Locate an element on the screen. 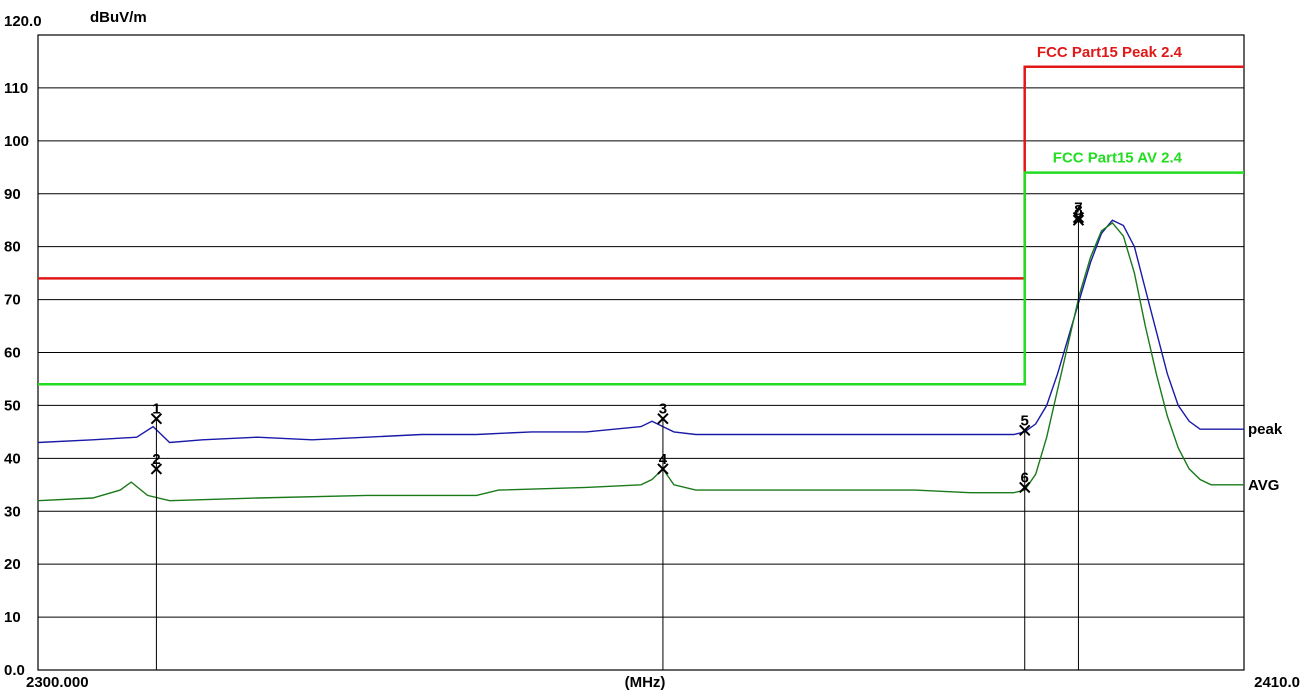 The width and height of the screenshot is (1305, 693). series-label-peak: peak is located at coordinates (1265, 429).